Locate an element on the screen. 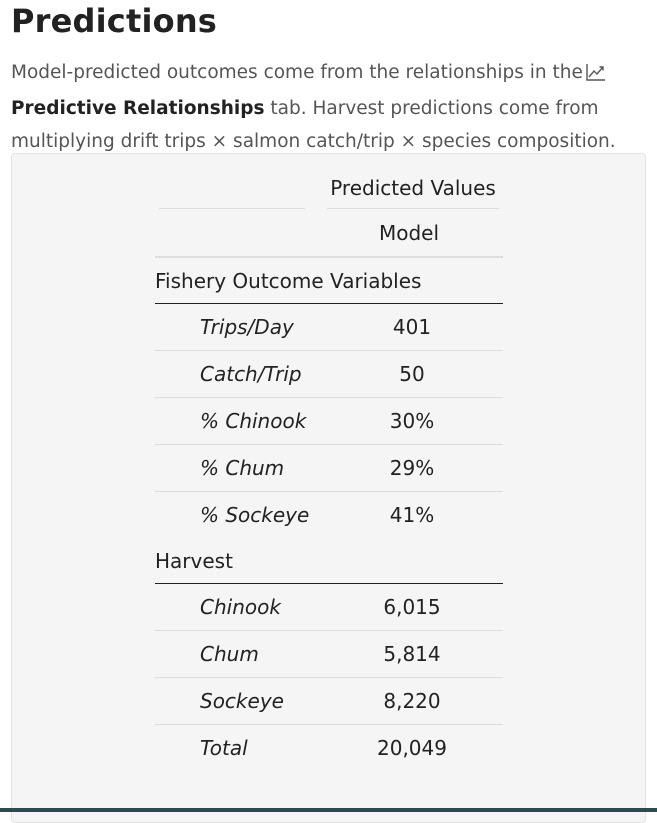  table-row: % Chinook 30% is located at coordinates (329, 421).